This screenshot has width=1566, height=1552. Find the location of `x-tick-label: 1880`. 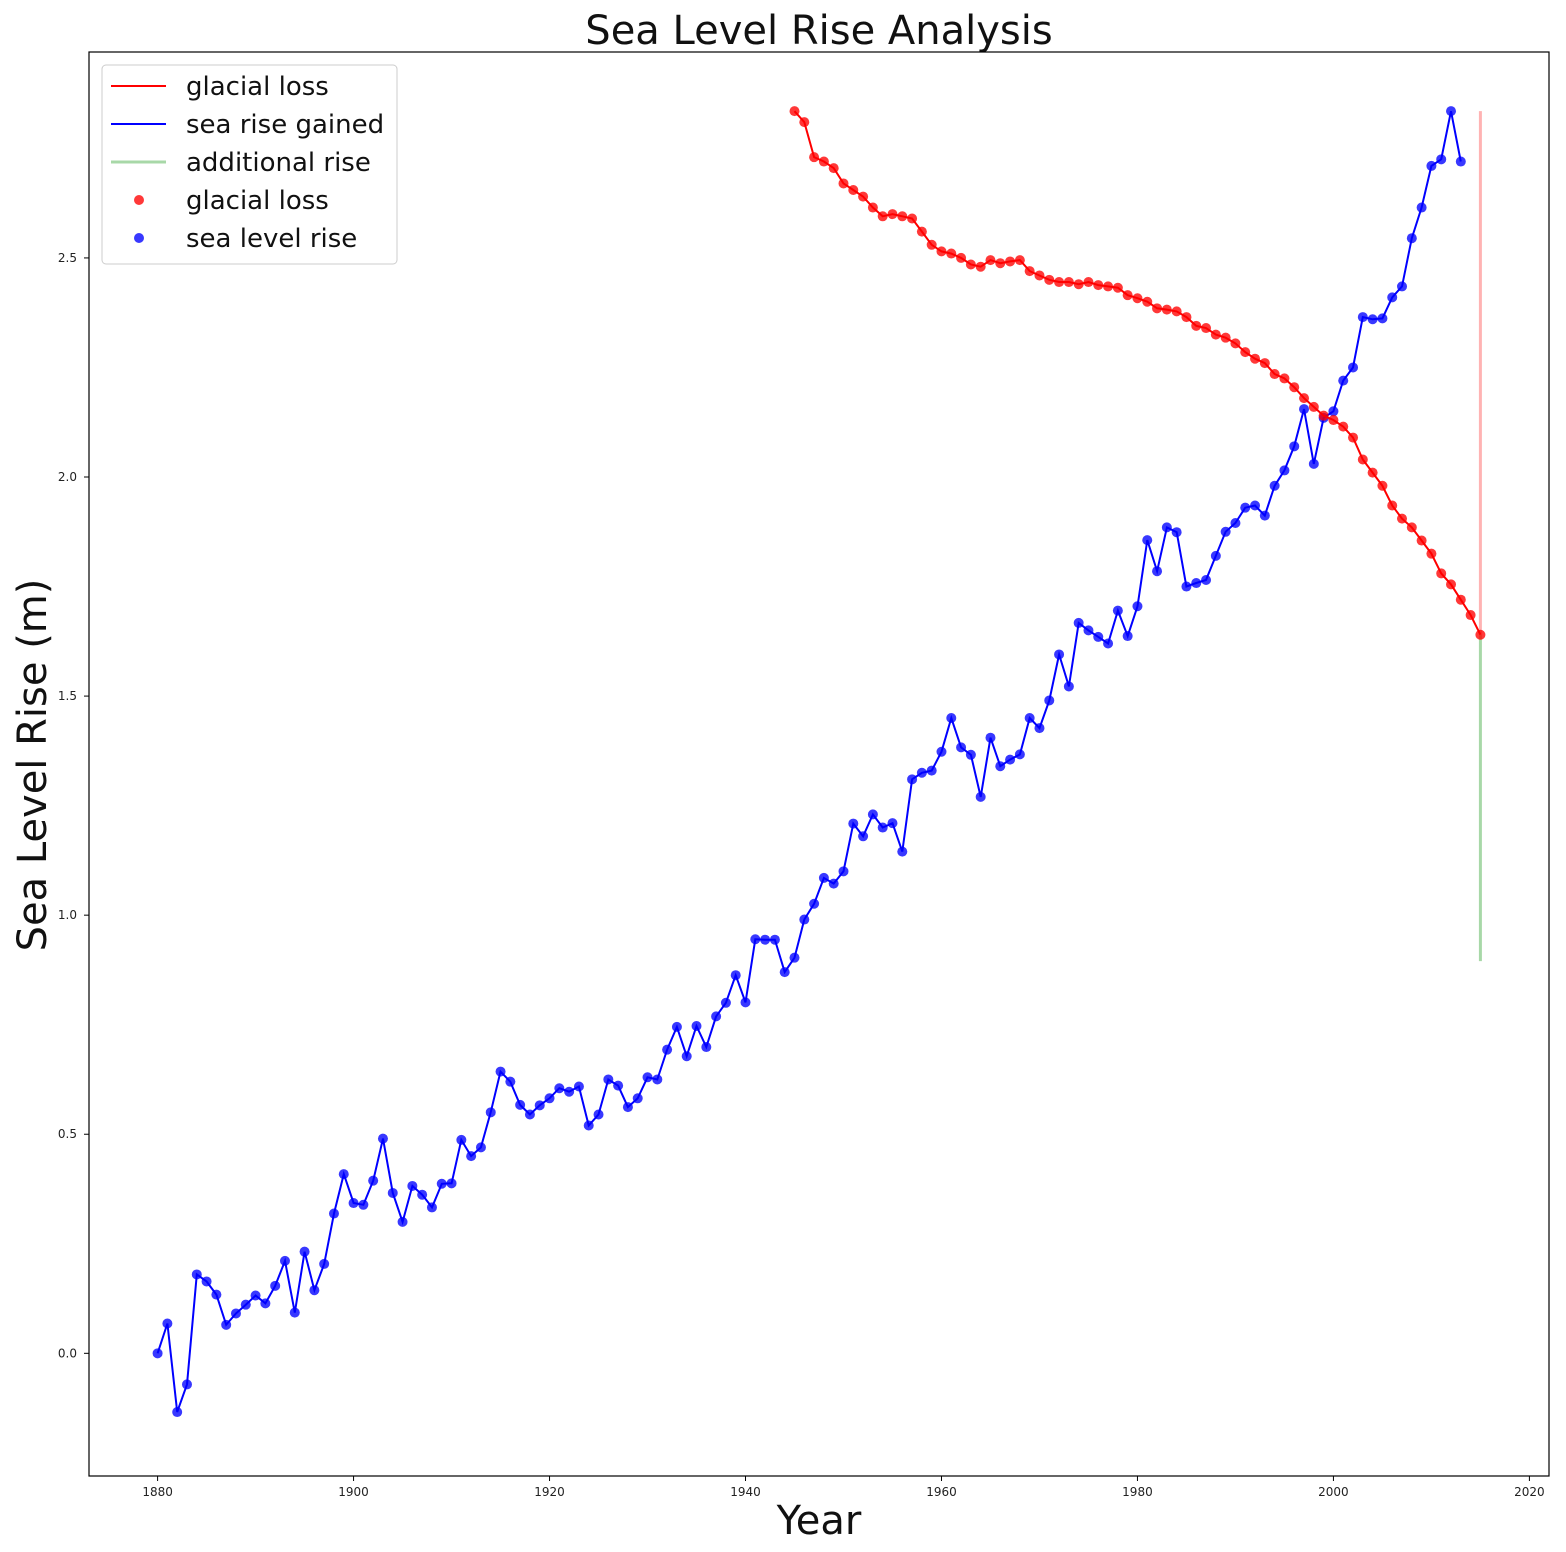

x-tick-label: 1880 is located at coordinates (157, 1492).